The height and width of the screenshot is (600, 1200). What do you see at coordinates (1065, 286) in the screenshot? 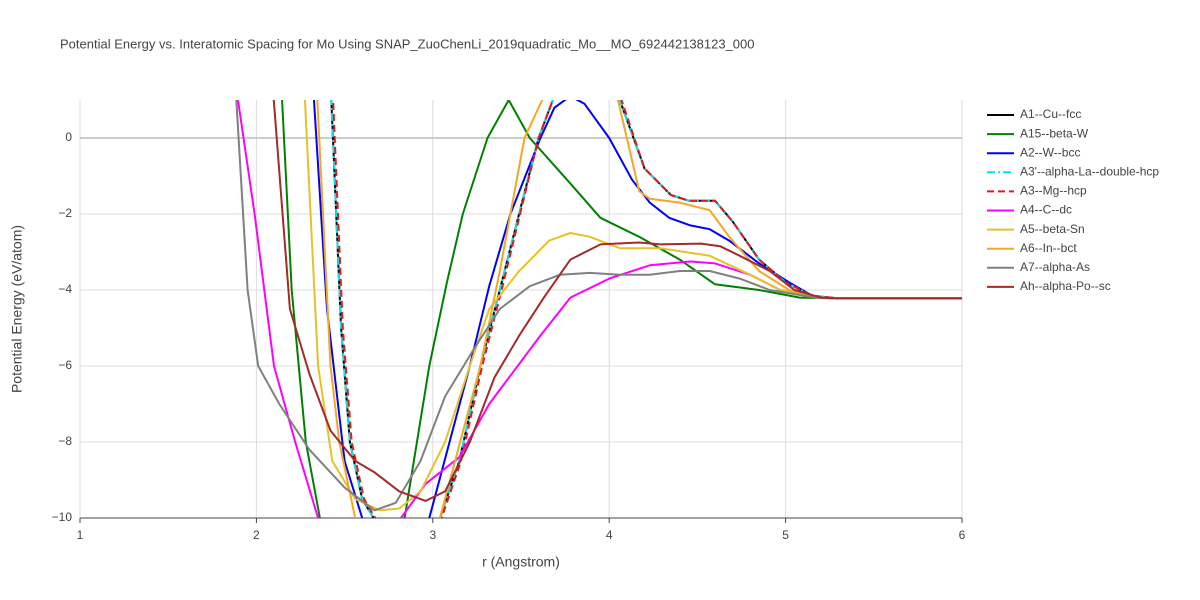
I see `legend-label: Ah--alpha-Po--sc` at bounding box center [1065, 286].